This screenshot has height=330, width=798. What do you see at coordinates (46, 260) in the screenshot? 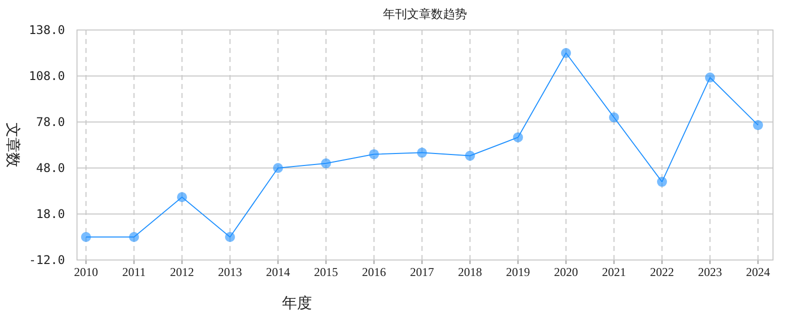
I see `y-tick-label: -12.0` at bounding box center [46, 260].